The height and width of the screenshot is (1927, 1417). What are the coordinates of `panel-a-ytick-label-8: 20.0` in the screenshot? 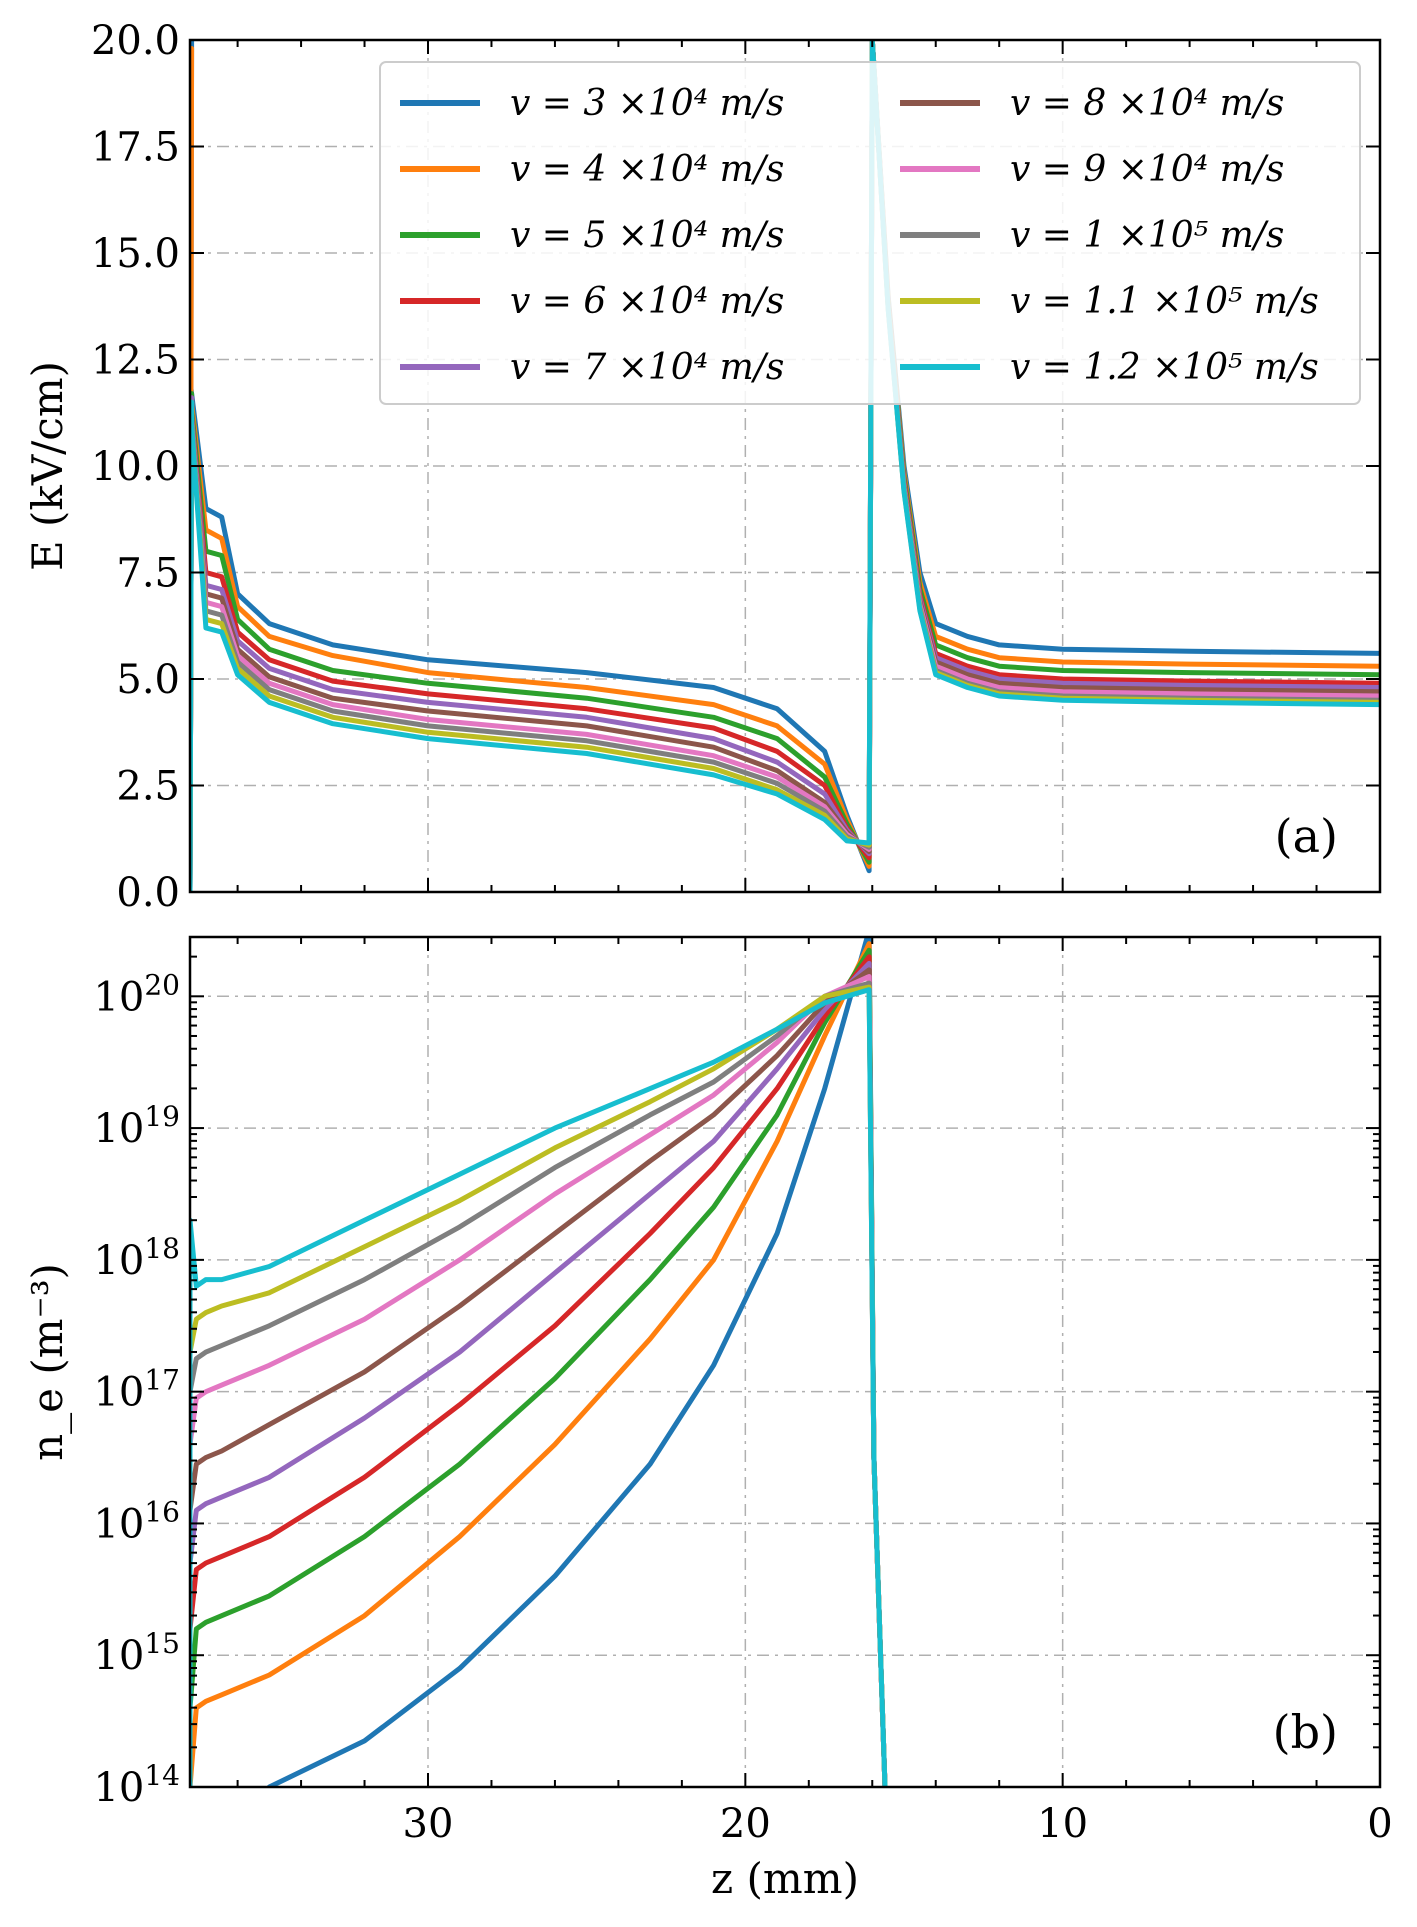 It's located at (135, 41).